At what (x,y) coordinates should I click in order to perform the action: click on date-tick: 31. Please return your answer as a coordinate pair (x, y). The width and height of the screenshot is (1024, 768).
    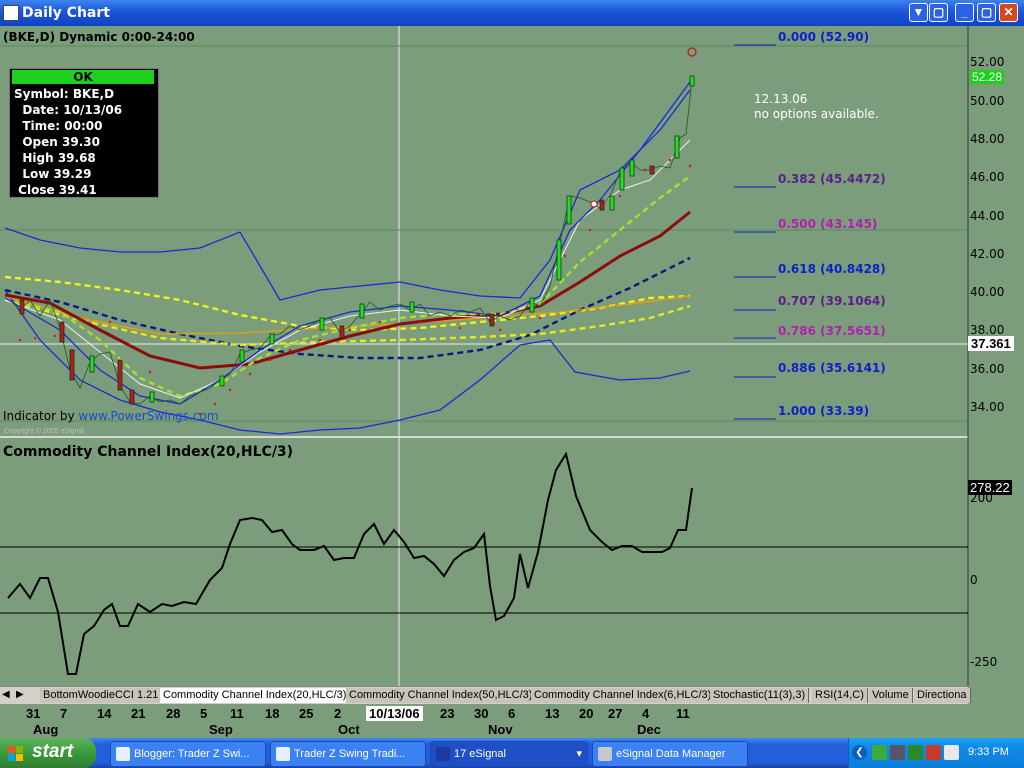
    Looking at the image, I should click on (33, 713).